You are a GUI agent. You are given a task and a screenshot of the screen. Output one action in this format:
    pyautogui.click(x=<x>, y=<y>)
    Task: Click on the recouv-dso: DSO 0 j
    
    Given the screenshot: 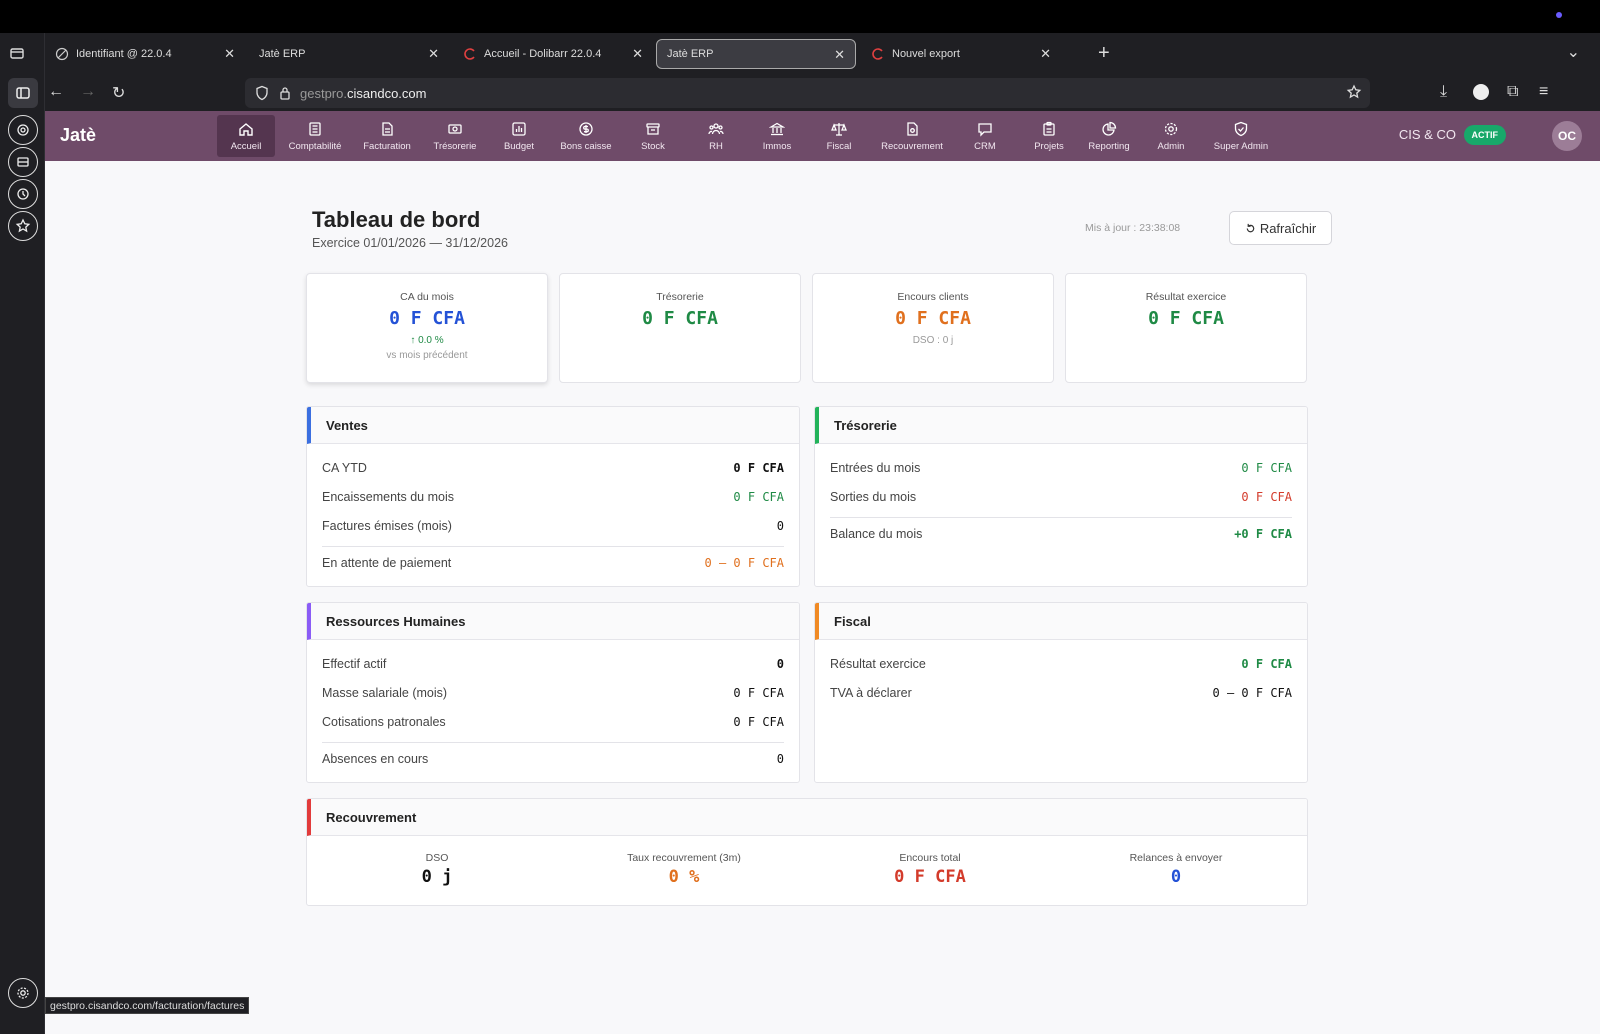 What is the action you would take?
    pyautogui.click(x=437, y=869)
    